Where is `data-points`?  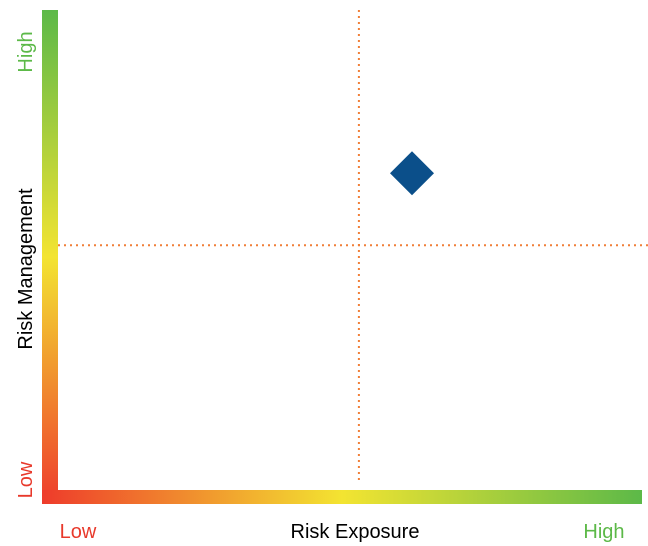
data-points is located at coordinates (412, 173).